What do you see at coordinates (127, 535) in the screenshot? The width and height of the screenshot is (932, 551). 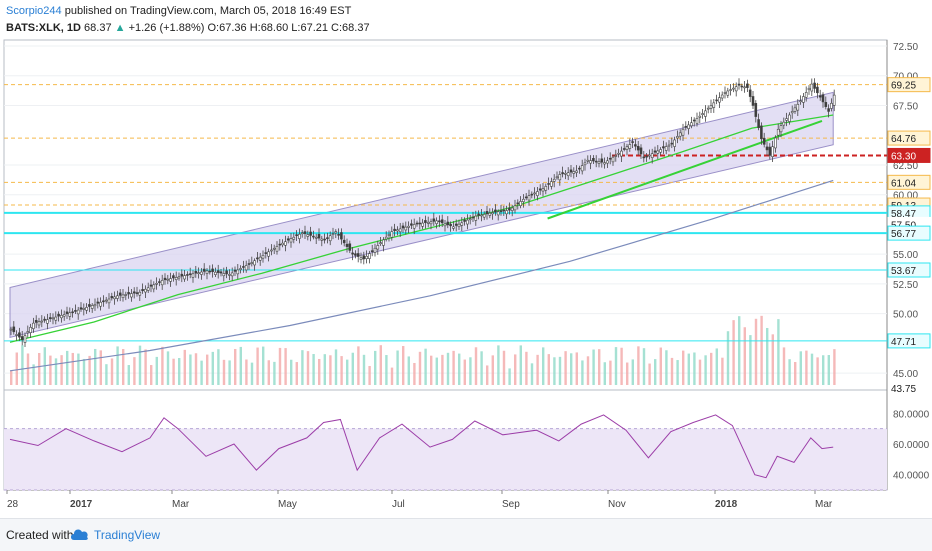 I see `tradingview-brand-link: TradingView` at bounding box center [127, 535].